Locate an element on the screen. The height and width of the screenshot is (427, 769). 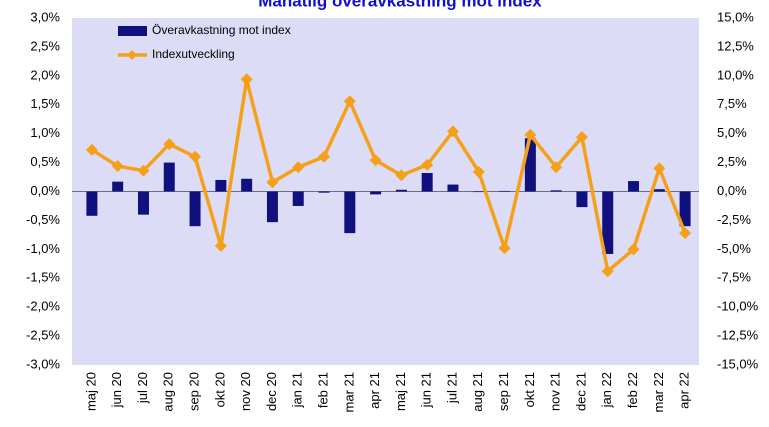
y-tick-label: -1,0% is located at coordinates (43, 248).